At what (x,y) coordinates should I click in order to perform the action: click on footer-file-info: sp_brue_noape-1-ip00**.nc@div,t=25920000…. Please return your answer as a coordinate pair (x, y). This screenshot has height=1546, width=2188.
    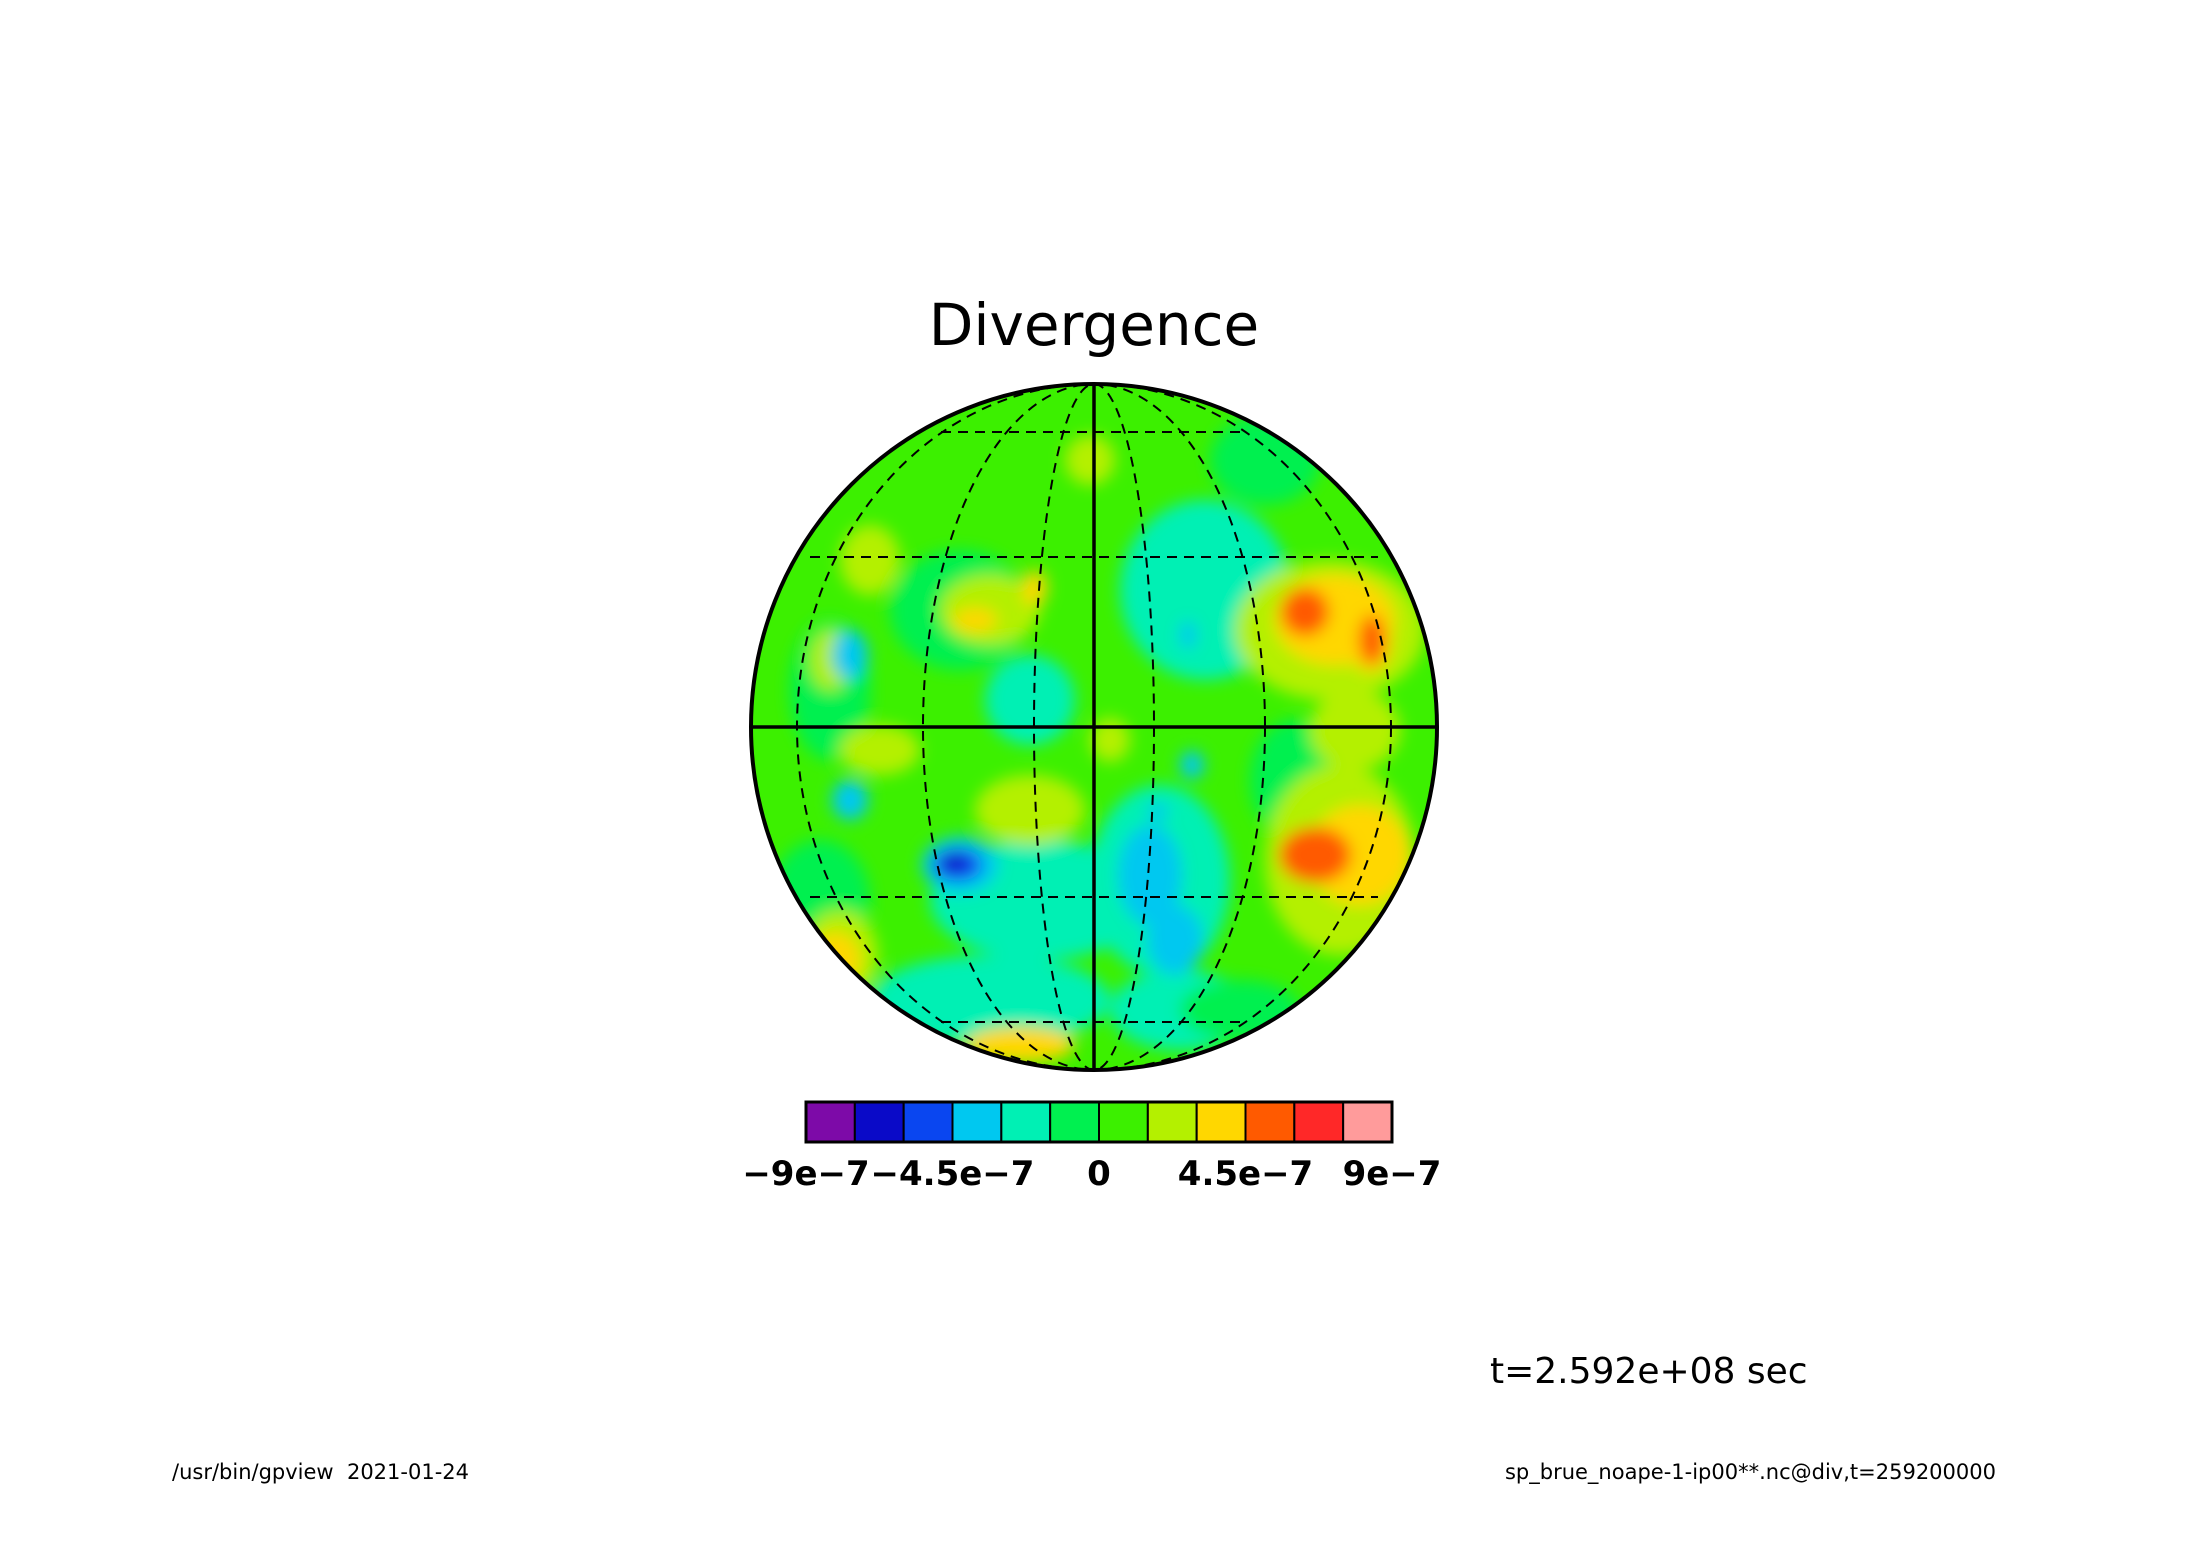
    Looking at the image, I should click on (1750, 1472).